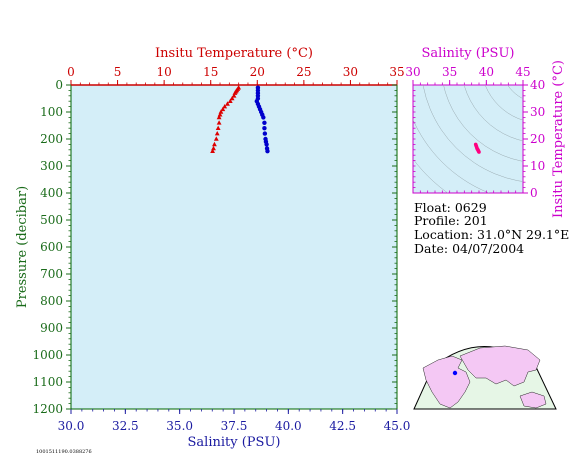  I want to click on pressure-tick-label: 700, so click(51, 274).